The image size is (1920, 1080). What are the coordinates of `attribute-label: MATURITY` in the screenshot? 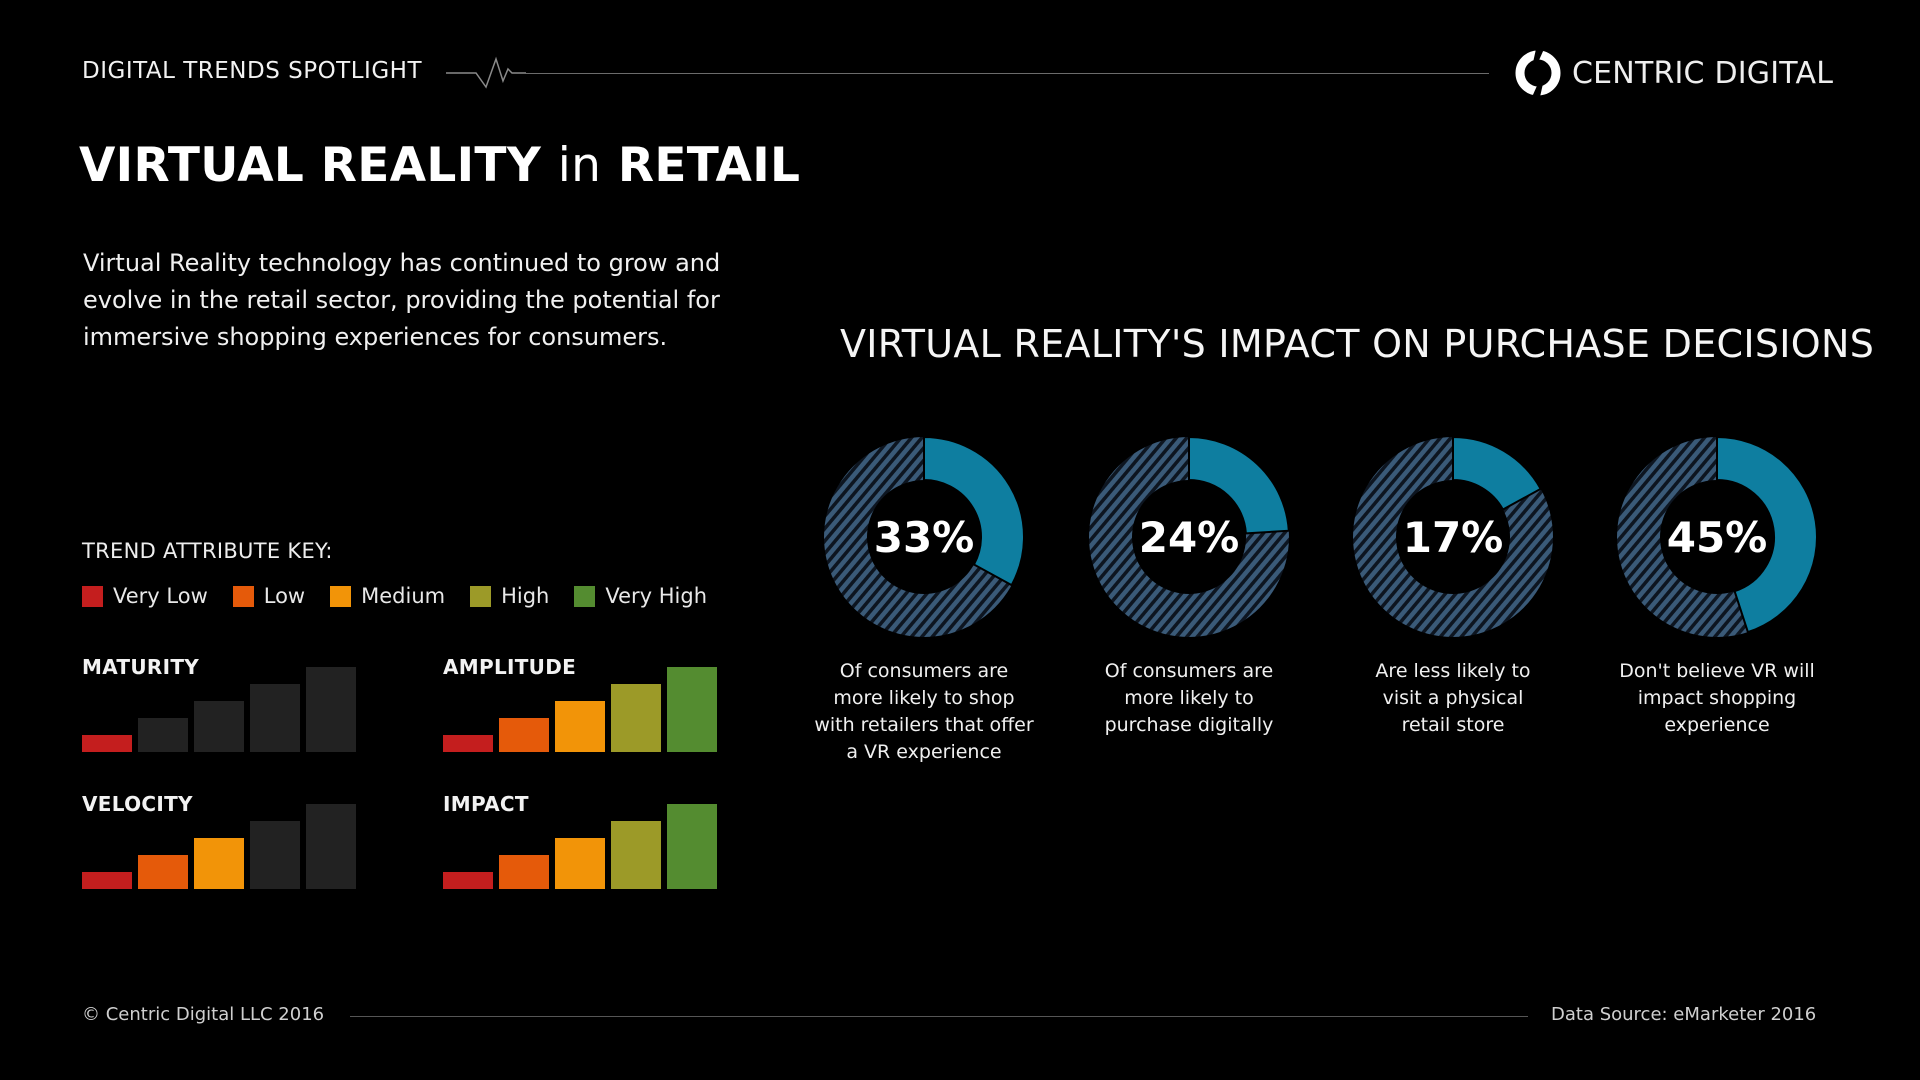 It's located at (141, 667).